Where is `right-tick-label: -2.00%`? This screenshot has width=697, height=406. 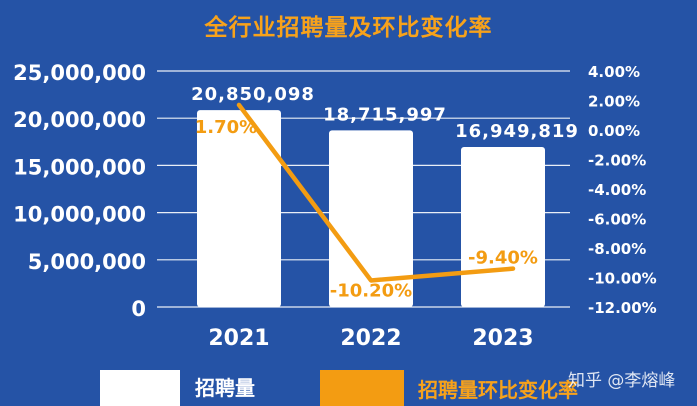 right-tick-label: -2.00% is located at coordinates (617, 161).